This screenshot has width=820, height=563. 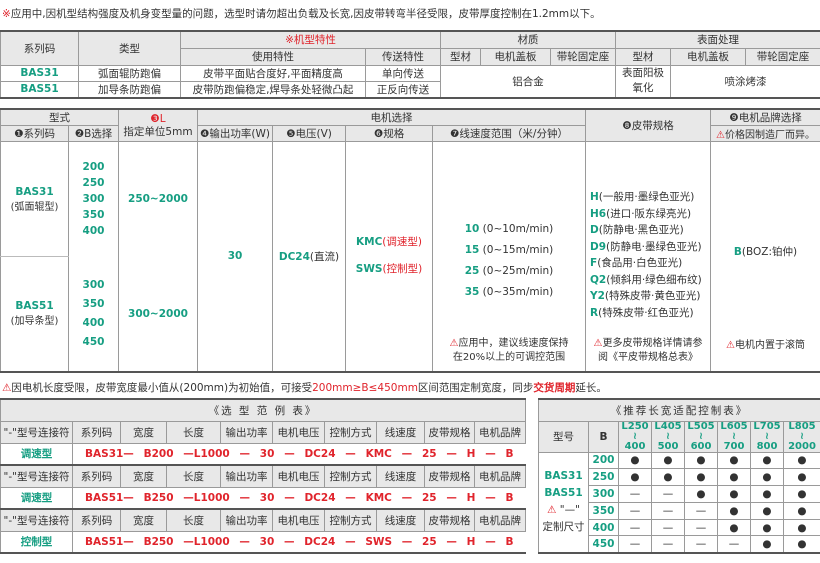 What do you see at coordinates (429, 453) in the screenshot?
I see `model-part: 25` at bounding box center [429, 453].